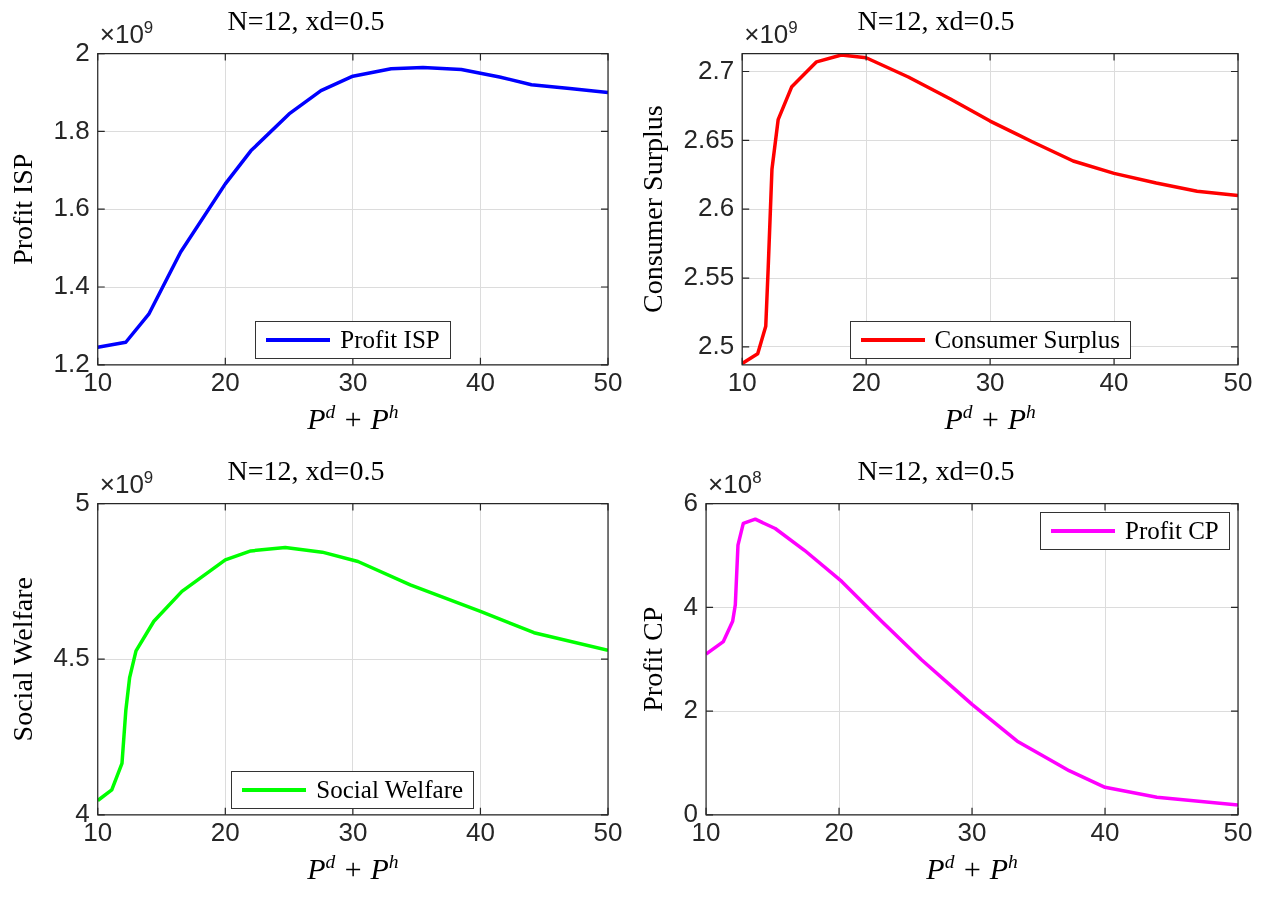 Image resolution: width=1261 pixels, height=907 pixels. I want to click on y-tick-label: 4, so click(691, 605).